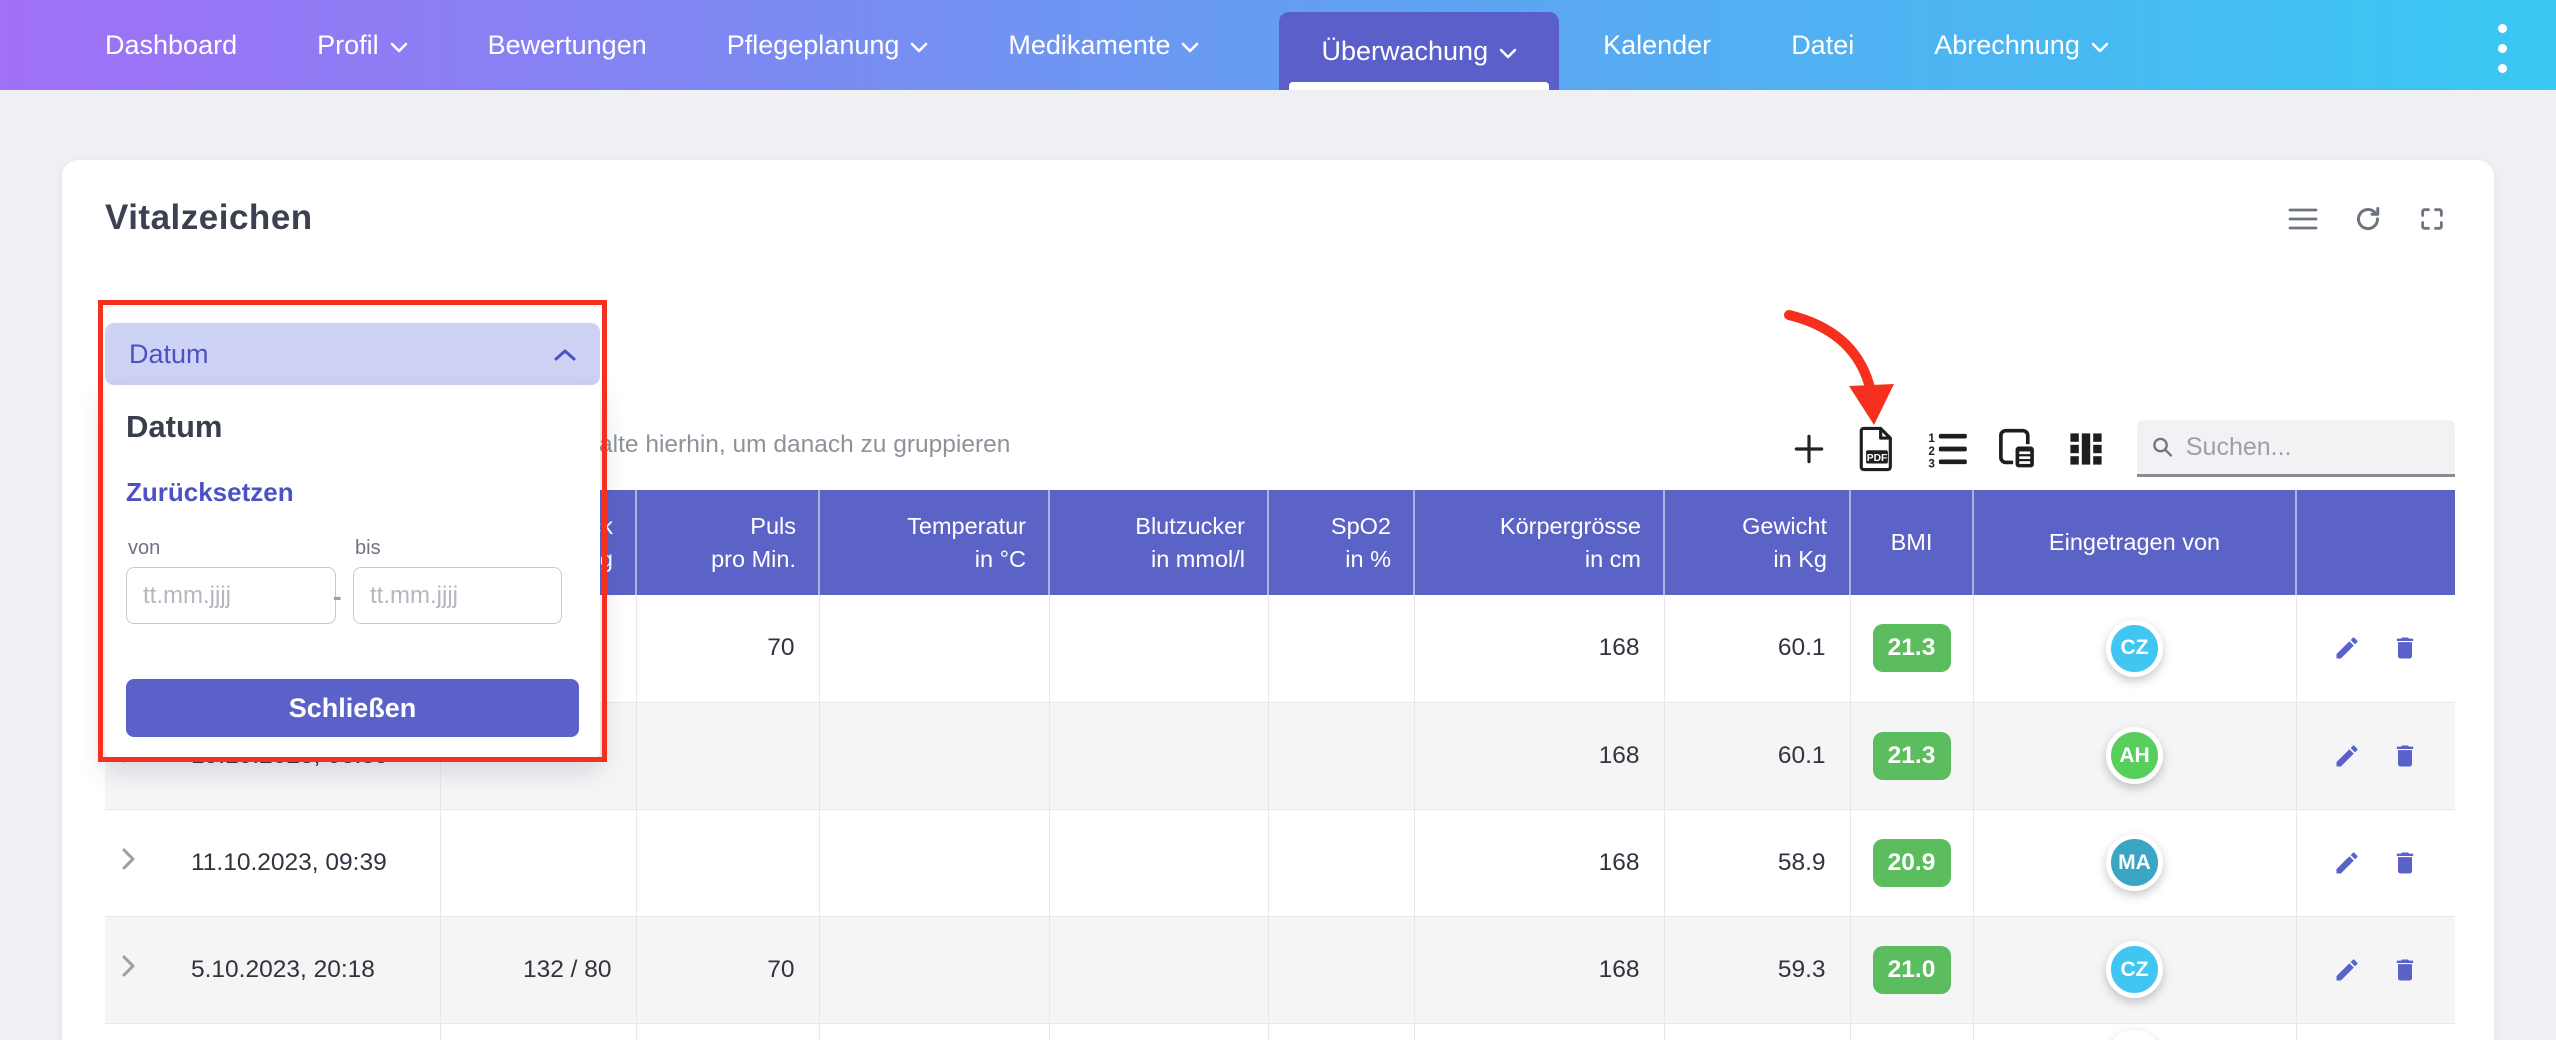 The height and width of the screenshot is (1040, 2556). I want to click on date-filter-accordion: Datum, so click(352, 354).